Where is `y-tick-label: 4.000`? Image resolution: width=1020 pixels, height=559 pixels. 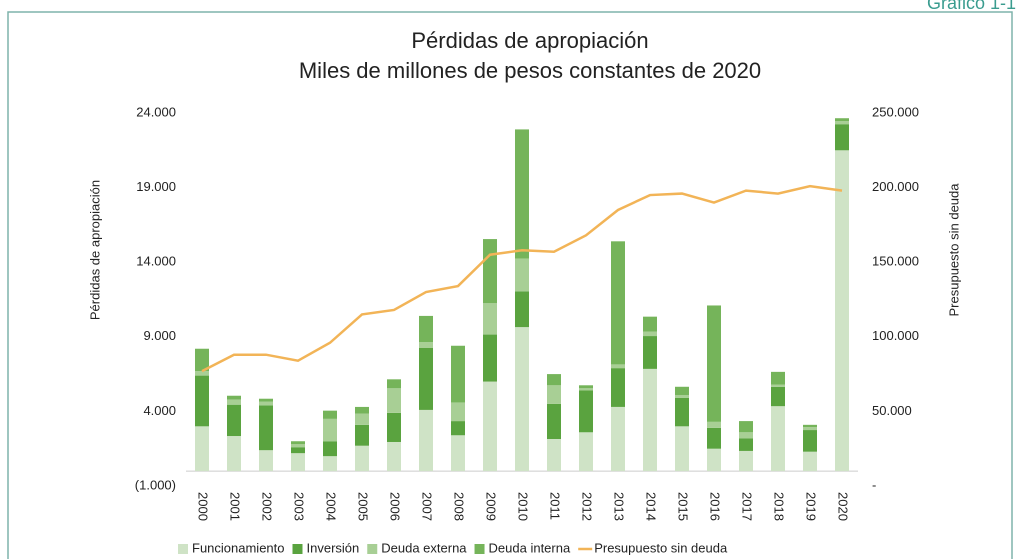
y-tick-label: 4.000 is located at coordinates (159, 410).